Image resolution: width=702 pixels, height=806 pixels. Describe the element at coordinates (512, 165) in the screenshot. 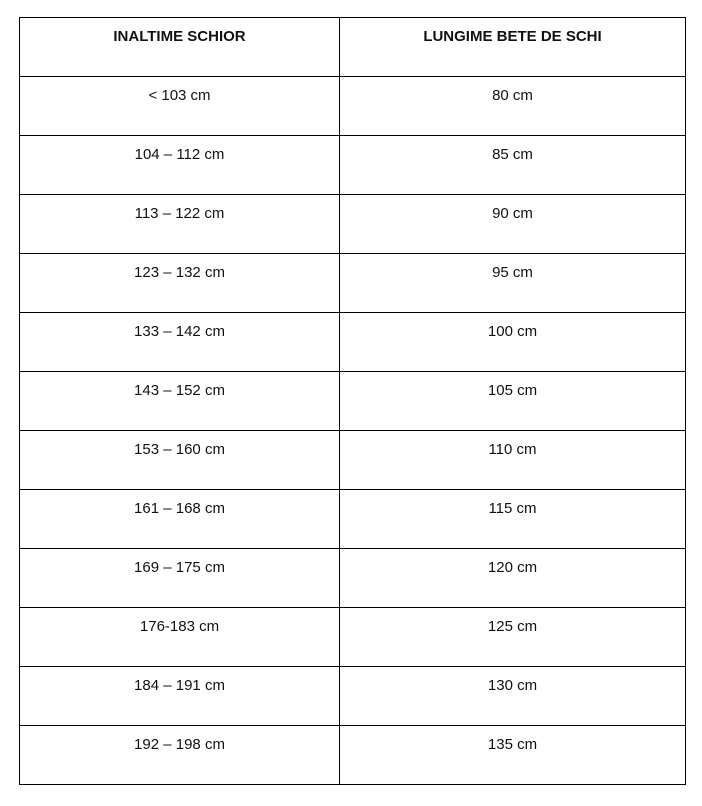

I see `table-cell: 85 cm` at that location.